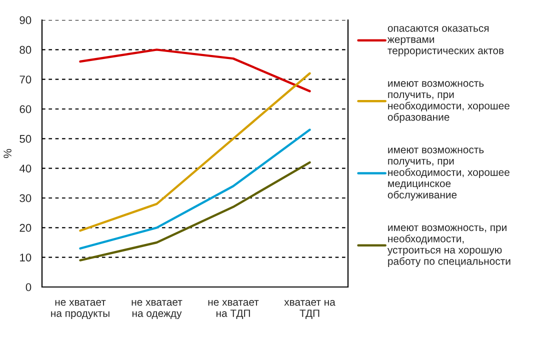 This screenshot has height=344, width=538. Describe the element at coordinates (26, 198) in the screenshot. I see `y-tick-label: 30` at that location.